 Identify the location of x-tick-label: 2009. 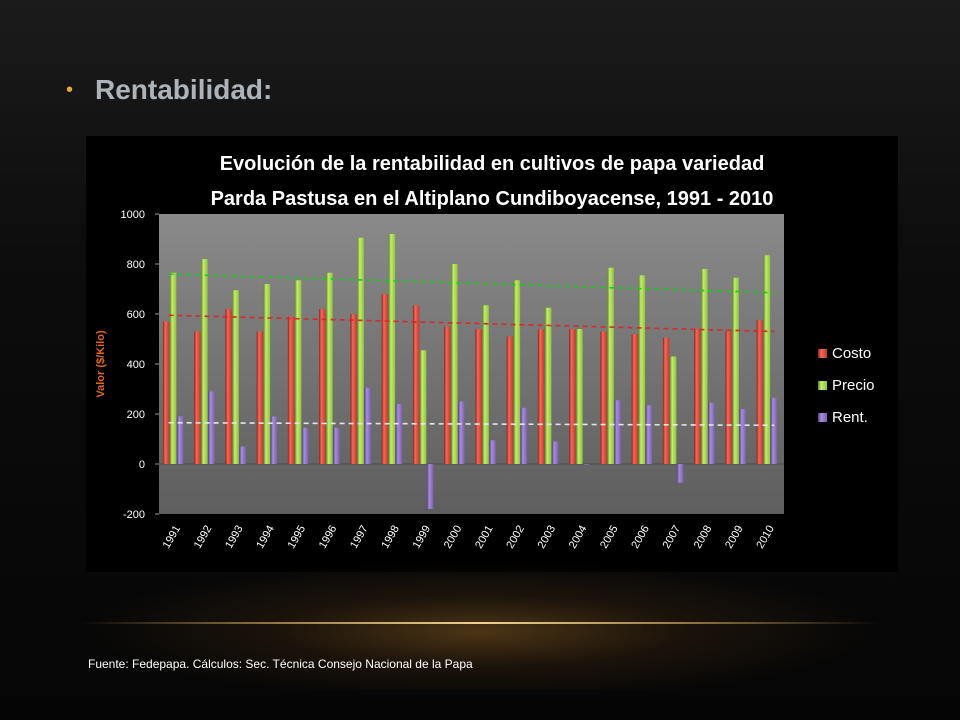
(734, 537).